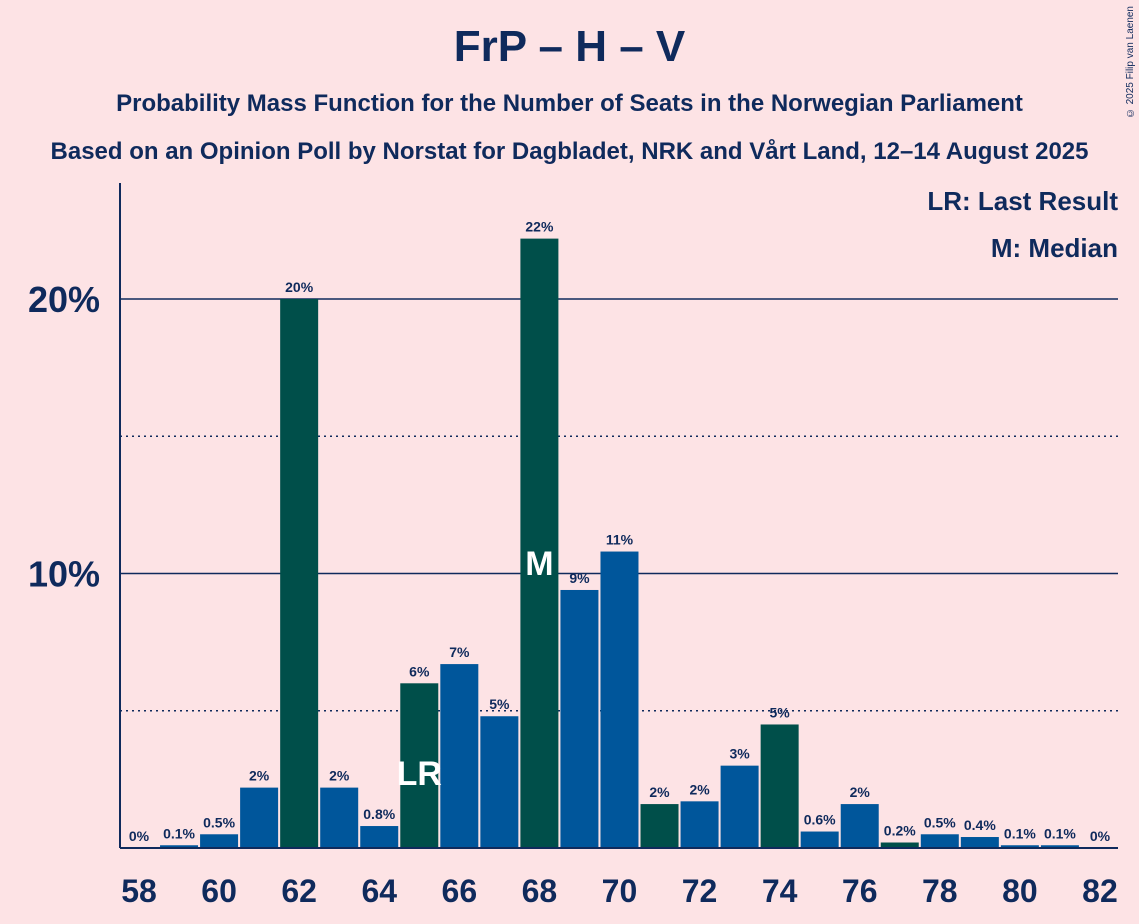 Image resolution: width=1139 pixels, height=924 pixels. I want to click on data-label-81: 0.1%, so click(1060, 833).